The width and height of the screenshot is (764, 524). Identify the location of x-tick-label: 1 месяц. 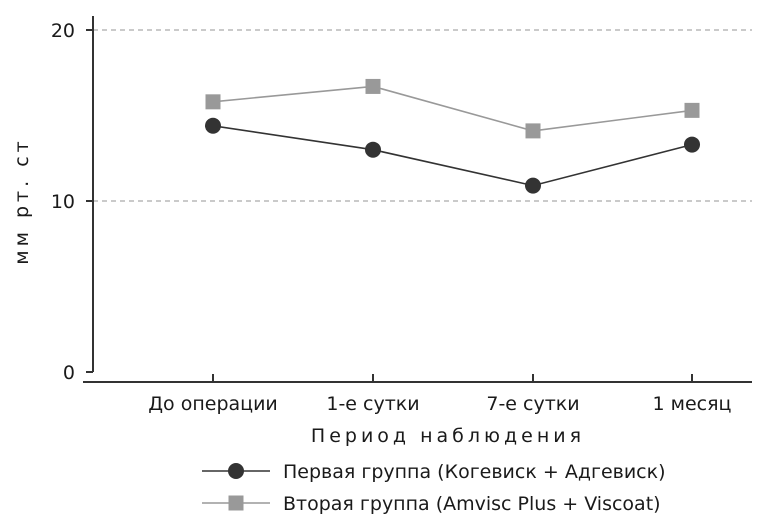
(692, 404).